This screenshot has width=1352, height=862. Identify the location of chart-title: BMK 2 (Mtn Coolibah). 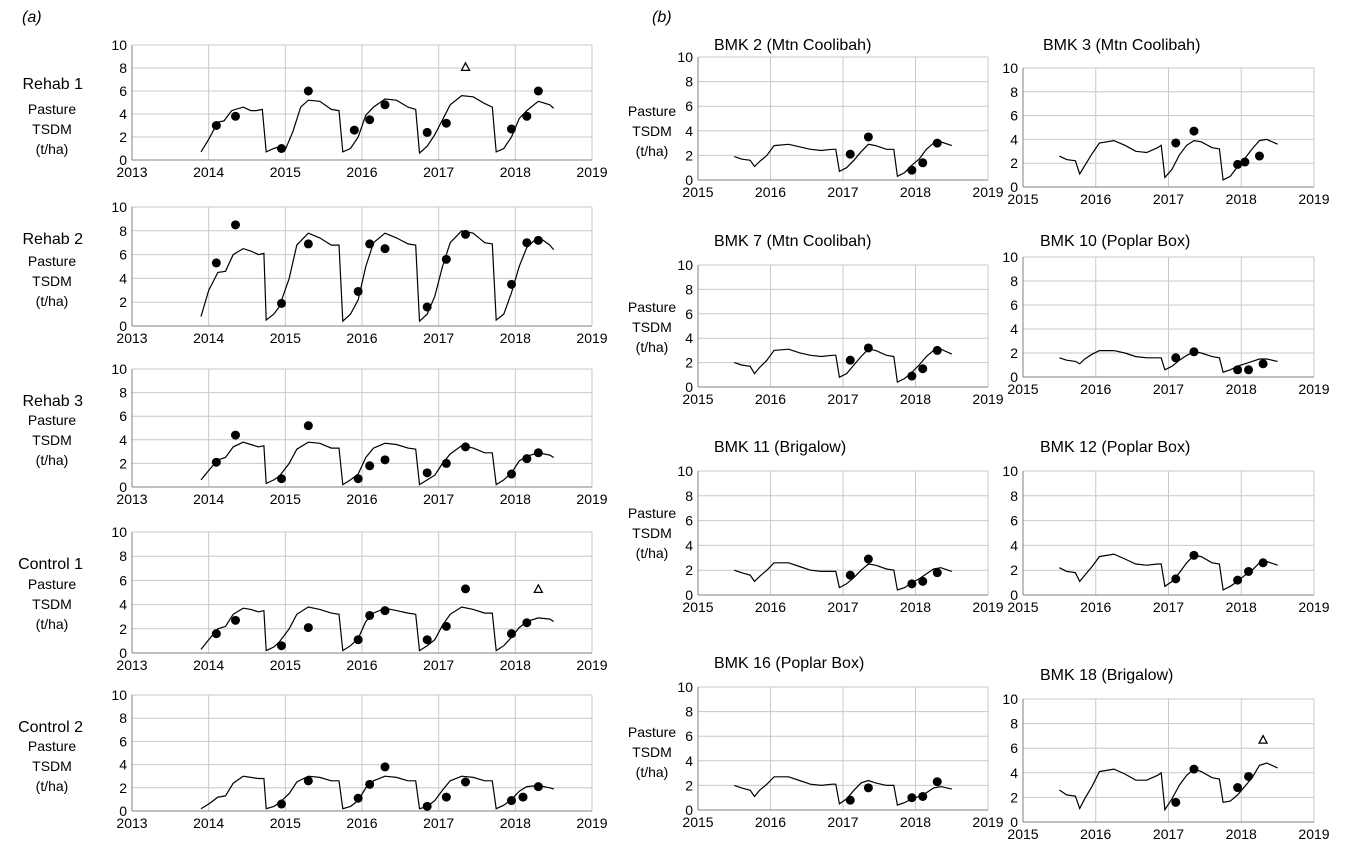
(792, 45).